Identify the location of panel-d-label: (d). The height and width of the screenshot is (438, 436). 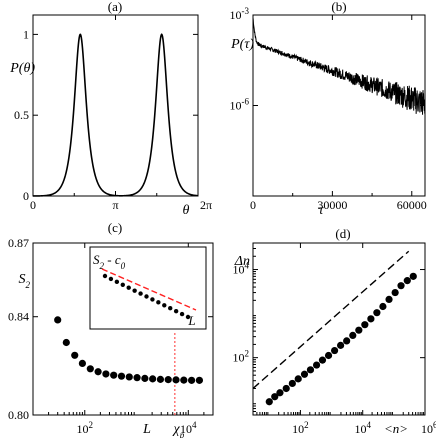
(342, 233).